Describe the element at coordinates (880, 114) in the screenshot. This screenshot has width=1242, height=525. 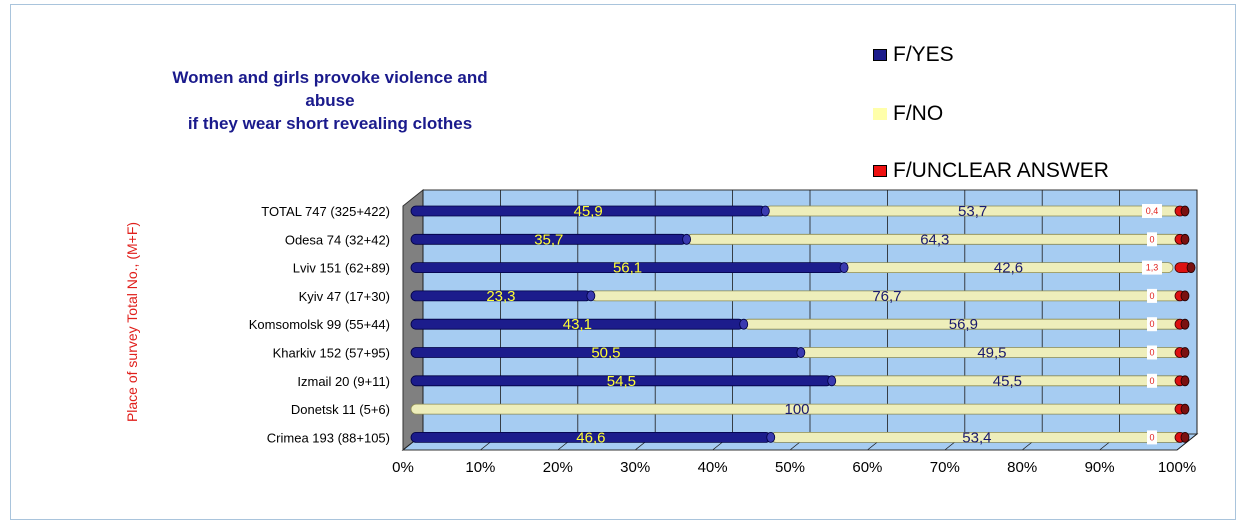
I see `legend-swatch-no` at that location.